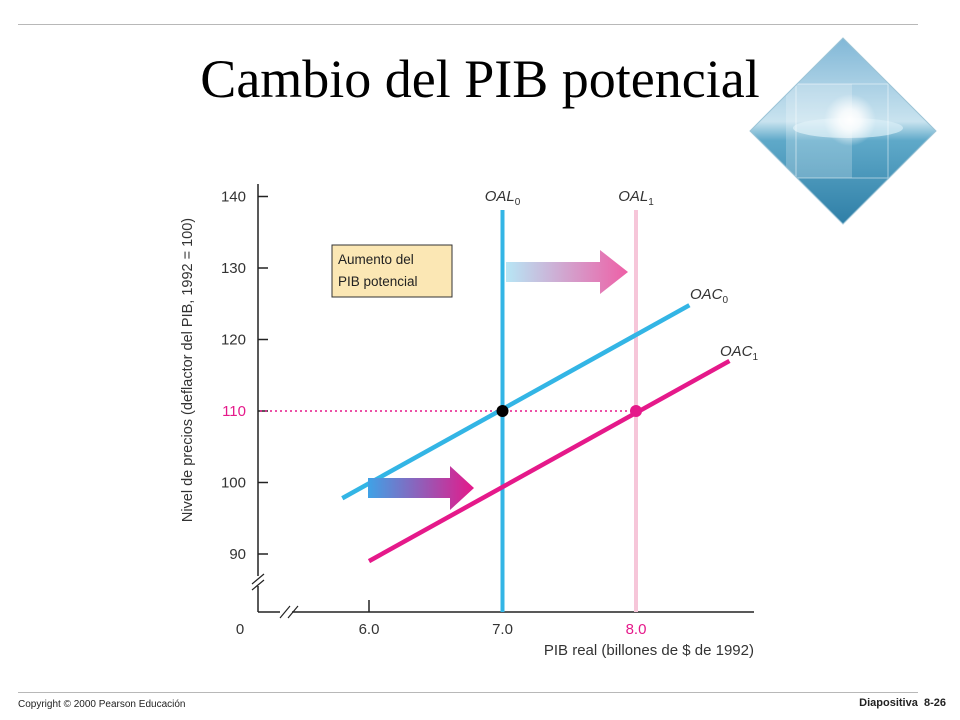 The width and height of the screenshot is (960, 720). I want to click on slide-number-value: 8-26, so click(934, 703).